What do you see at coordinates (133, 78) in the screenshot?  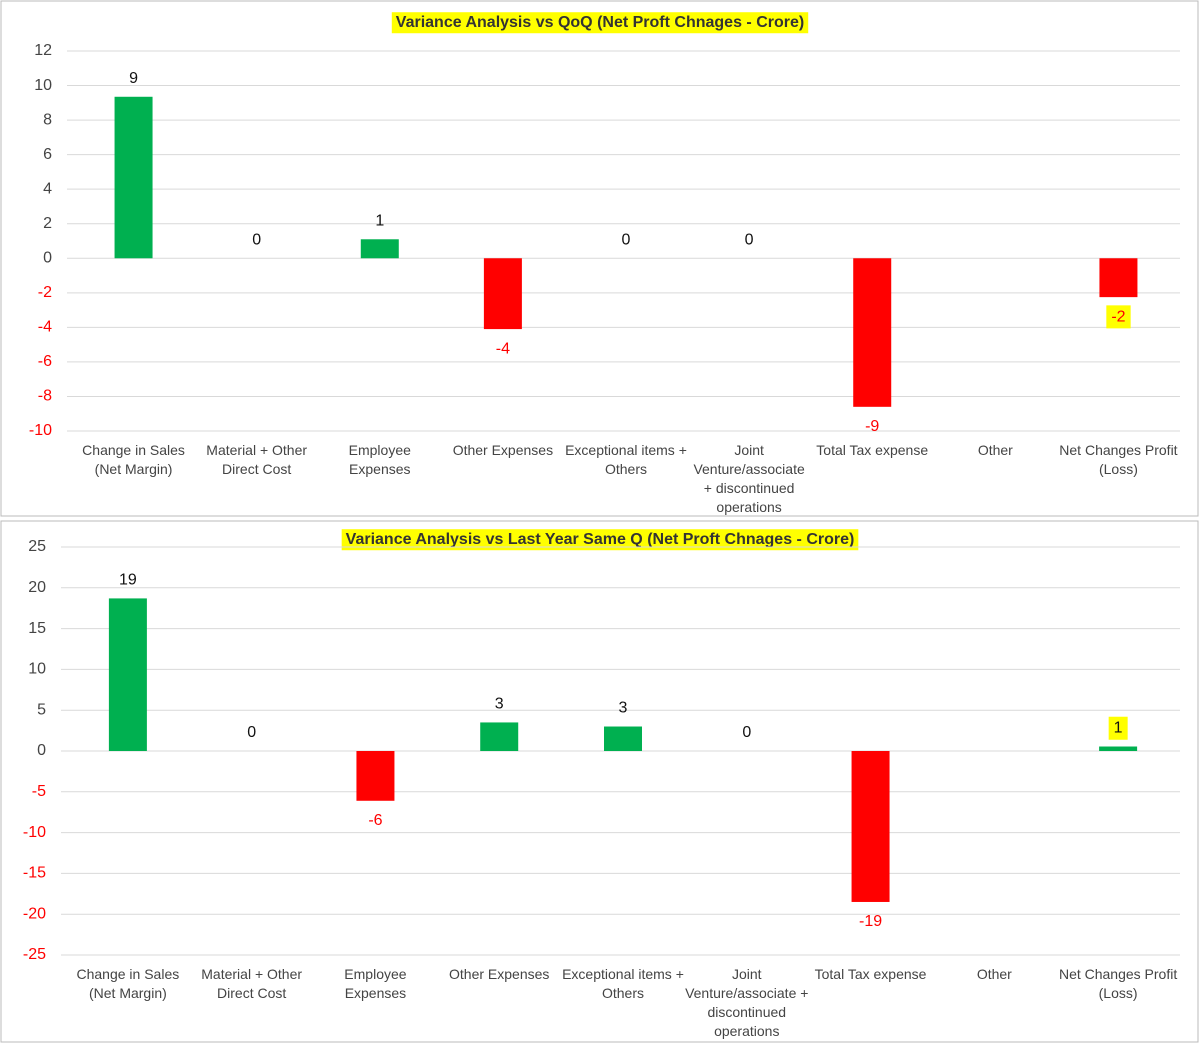 I see `value-label: 9` at bounding box center [133, 78].